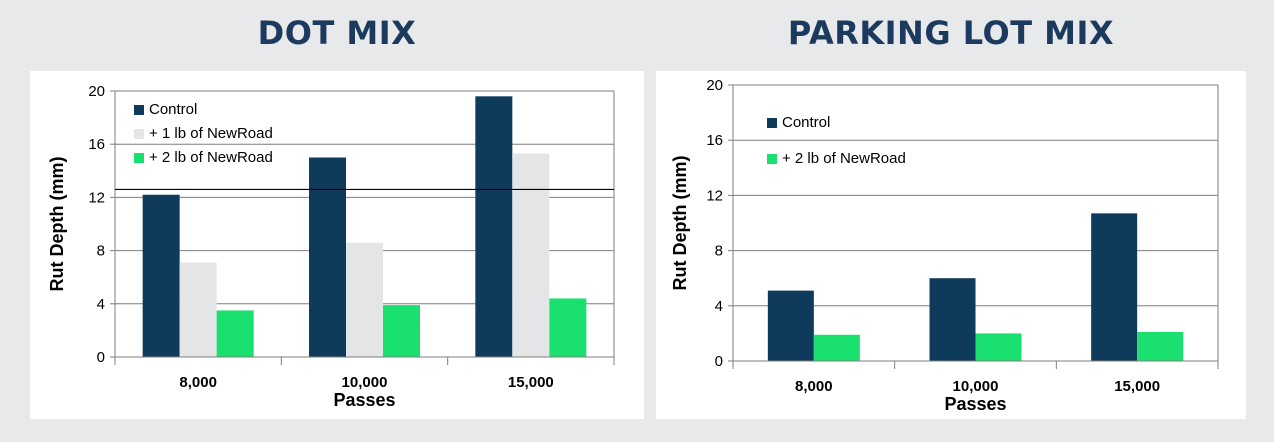 The height and width of the screenshot is (442, 1274). Describe the element at coordinates (211, 157) in the screenshot. I see `dot-mix-legend-label-3: + 2 lb of NewRoad` at that location.